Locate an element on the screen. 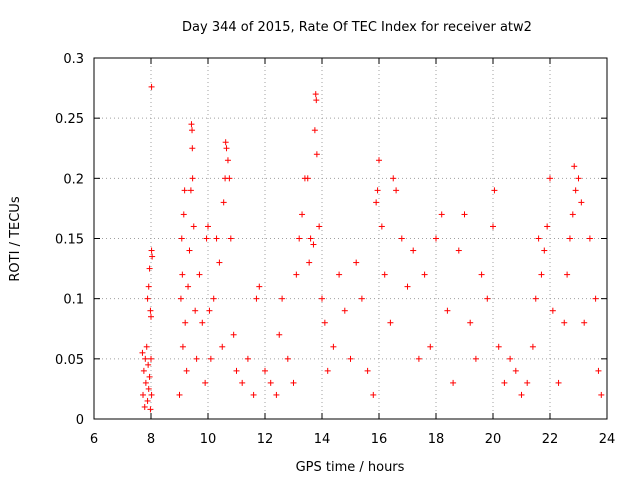 This screenshot has width=640, height=480. x-tick-label: 20 is located at coordinates (493, 439).